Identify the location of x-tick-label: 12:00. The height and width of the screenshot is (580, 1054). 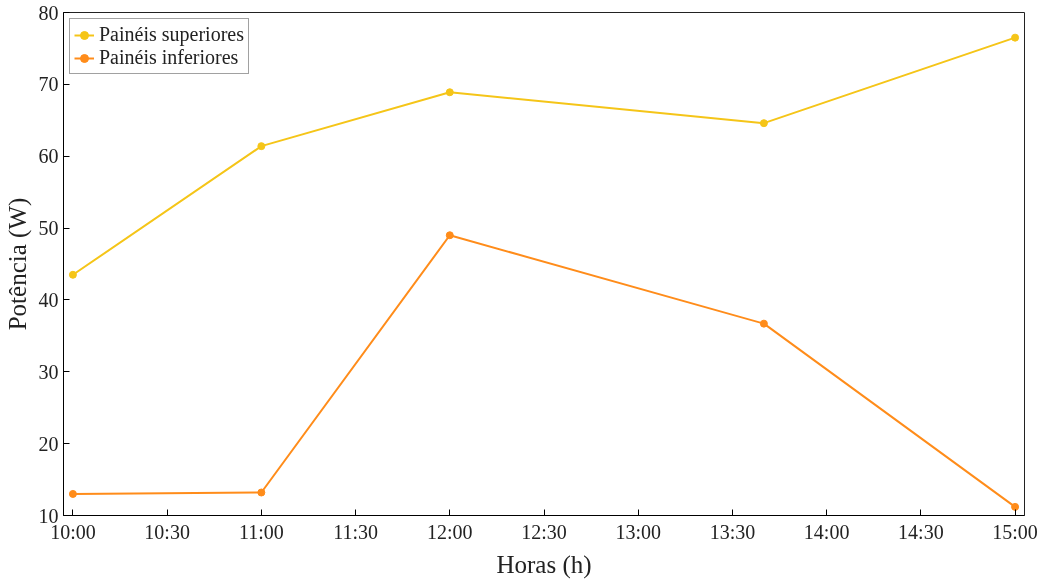
(450, 531).